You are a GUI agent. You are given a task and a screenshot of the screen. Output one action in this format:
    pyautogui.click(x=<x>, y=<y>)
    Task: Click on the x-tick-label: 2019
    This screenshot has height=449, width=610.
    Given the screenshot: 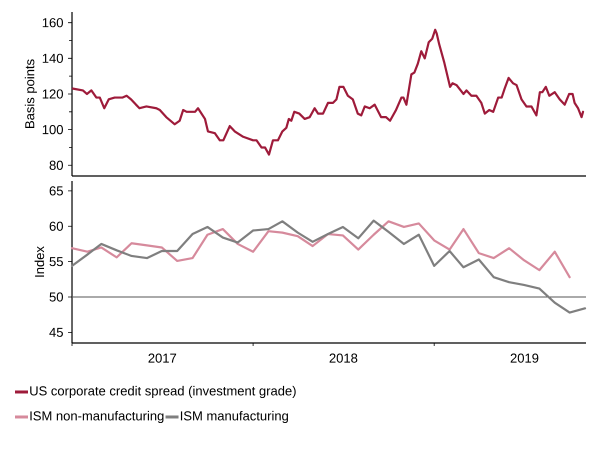 What is the action you would take?
    pyautogui.click(x=524, y=358)
    